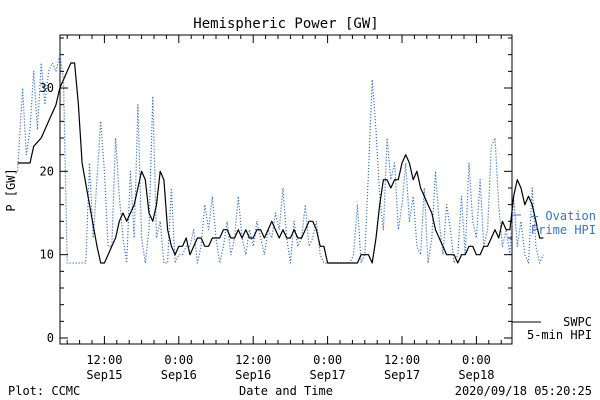 The image size is (600, 400). I want to click on y-tick-label: 30, so click(47, 88).